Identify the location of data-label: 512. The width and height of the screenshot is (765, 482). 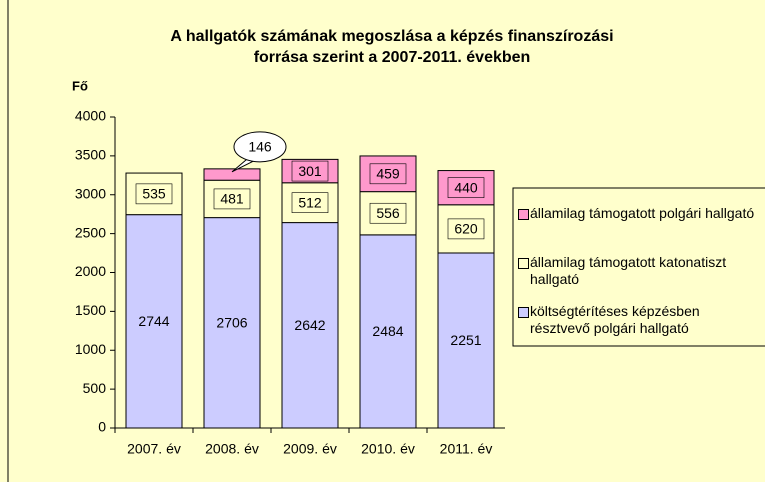
(310, 202).